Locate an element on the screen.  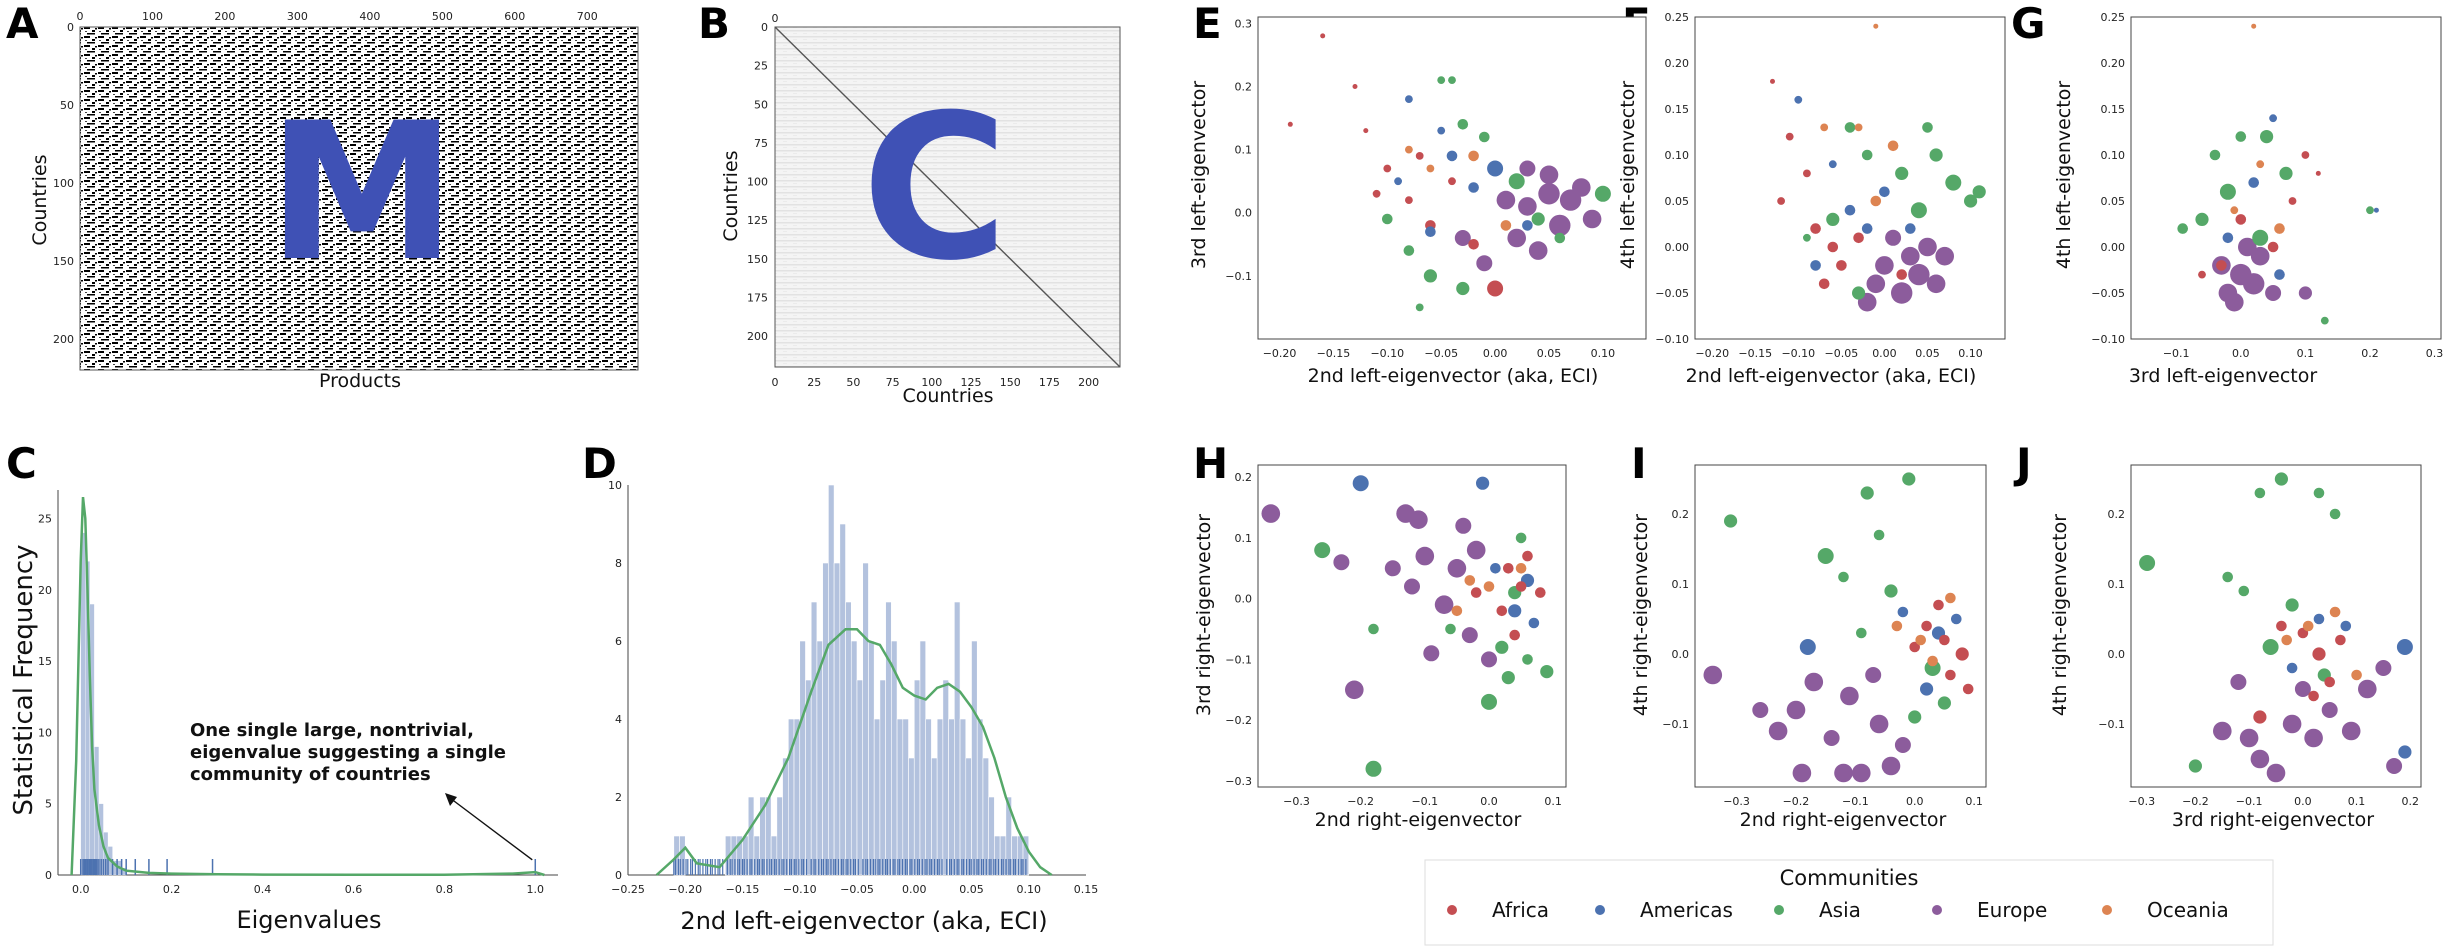
panel-b-xtick-0: 0 is located at coordinates (775, 382).